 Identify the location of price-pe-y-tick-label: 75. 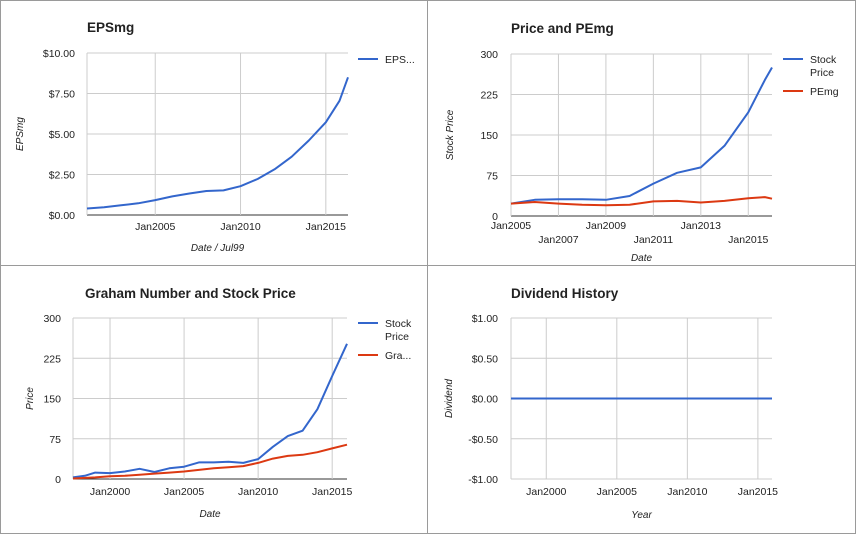
(492, 177).